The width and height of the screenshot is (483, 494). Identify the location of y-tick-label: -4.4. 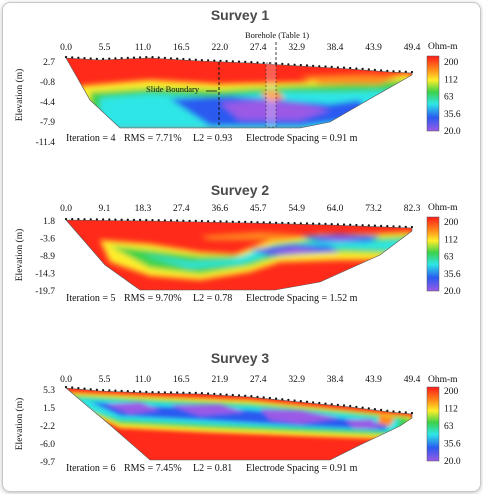
(47, 103).